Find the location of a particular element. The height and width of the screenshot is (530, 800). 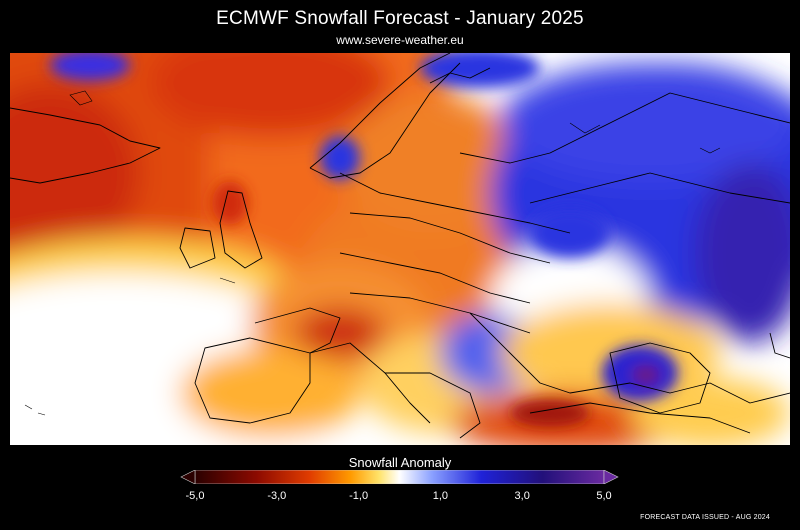

issued-note: FORECAST DATA ISSUED - AUG 2024 is located at coordinates (705, 517).